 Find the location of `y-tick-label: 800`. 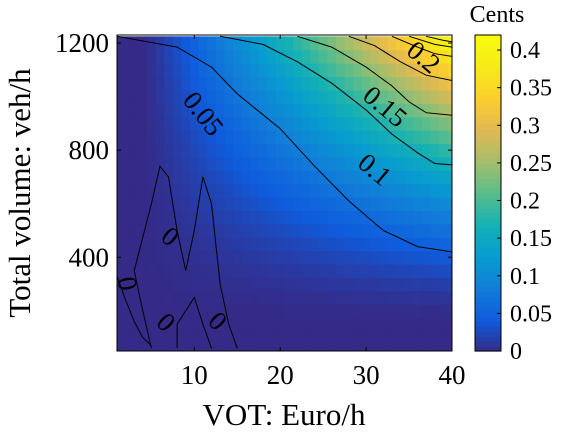

y-tick-label: 800 is located at coordinates (89, 150).